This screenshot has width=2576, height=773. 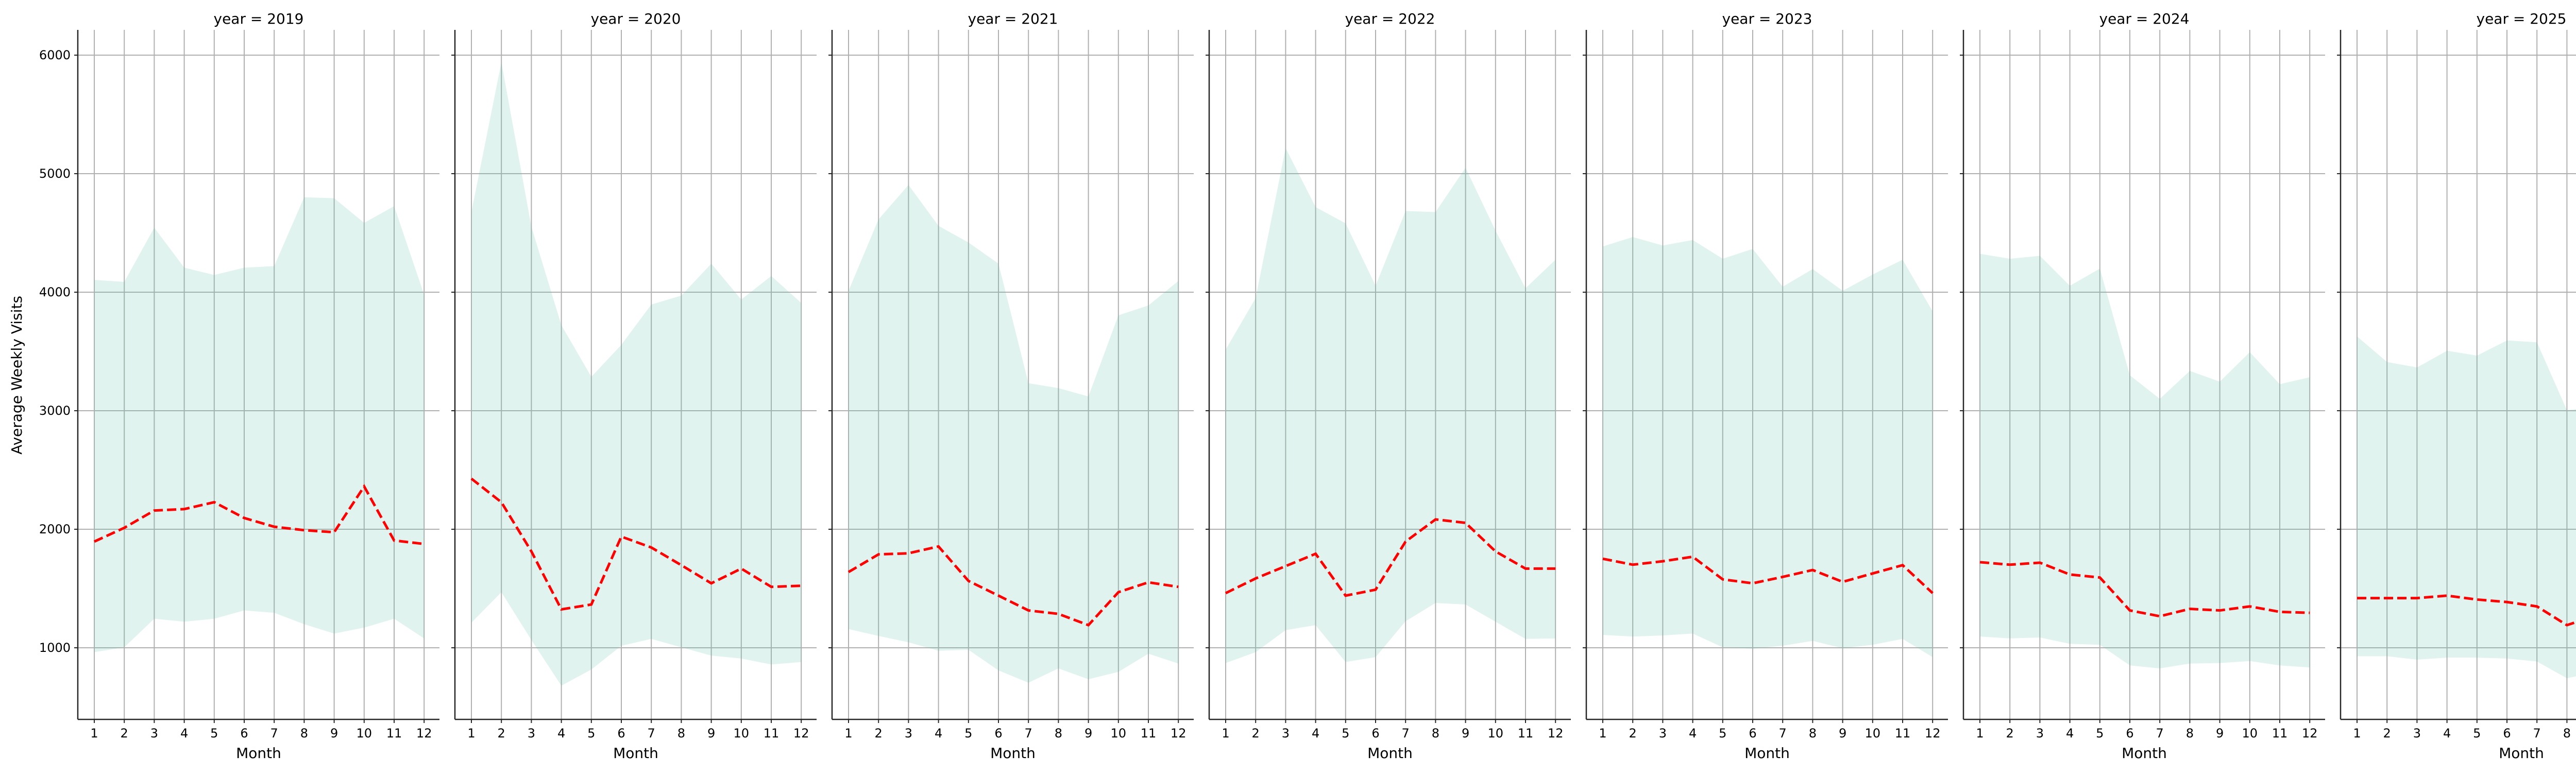 What do you see at coordinates (55, 55) in the screenshot?
I see `y-tick-label: 6000` at bounding box center [55, 55].